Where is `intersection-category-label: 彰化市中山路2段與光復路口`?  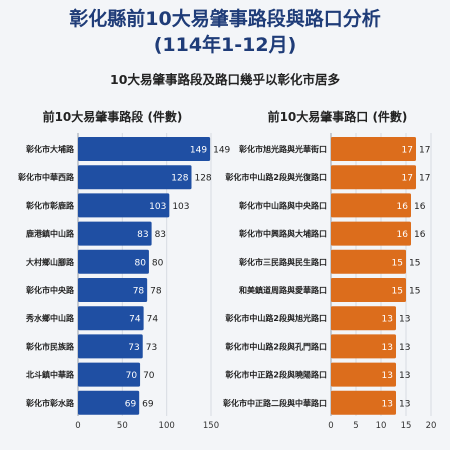 intersection-category-label: 彰化市中山路2段與光復路口 is located at coordinates (276, 177).